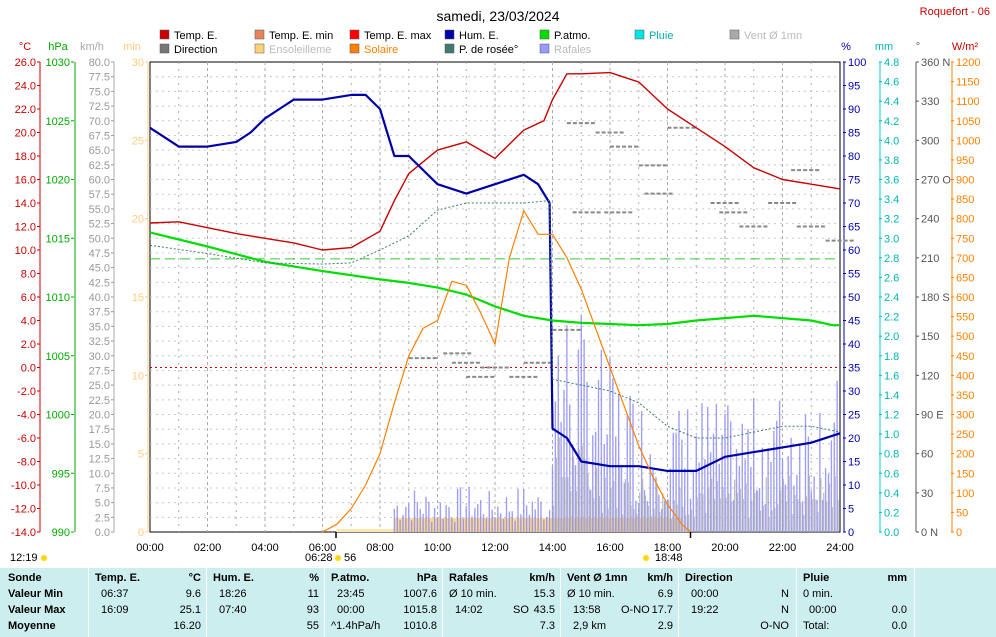  What do you see at coordinates (854, 439) in the screenshot?
I see `humidity-axis-tick: 20` at bounding box center [854, 439].